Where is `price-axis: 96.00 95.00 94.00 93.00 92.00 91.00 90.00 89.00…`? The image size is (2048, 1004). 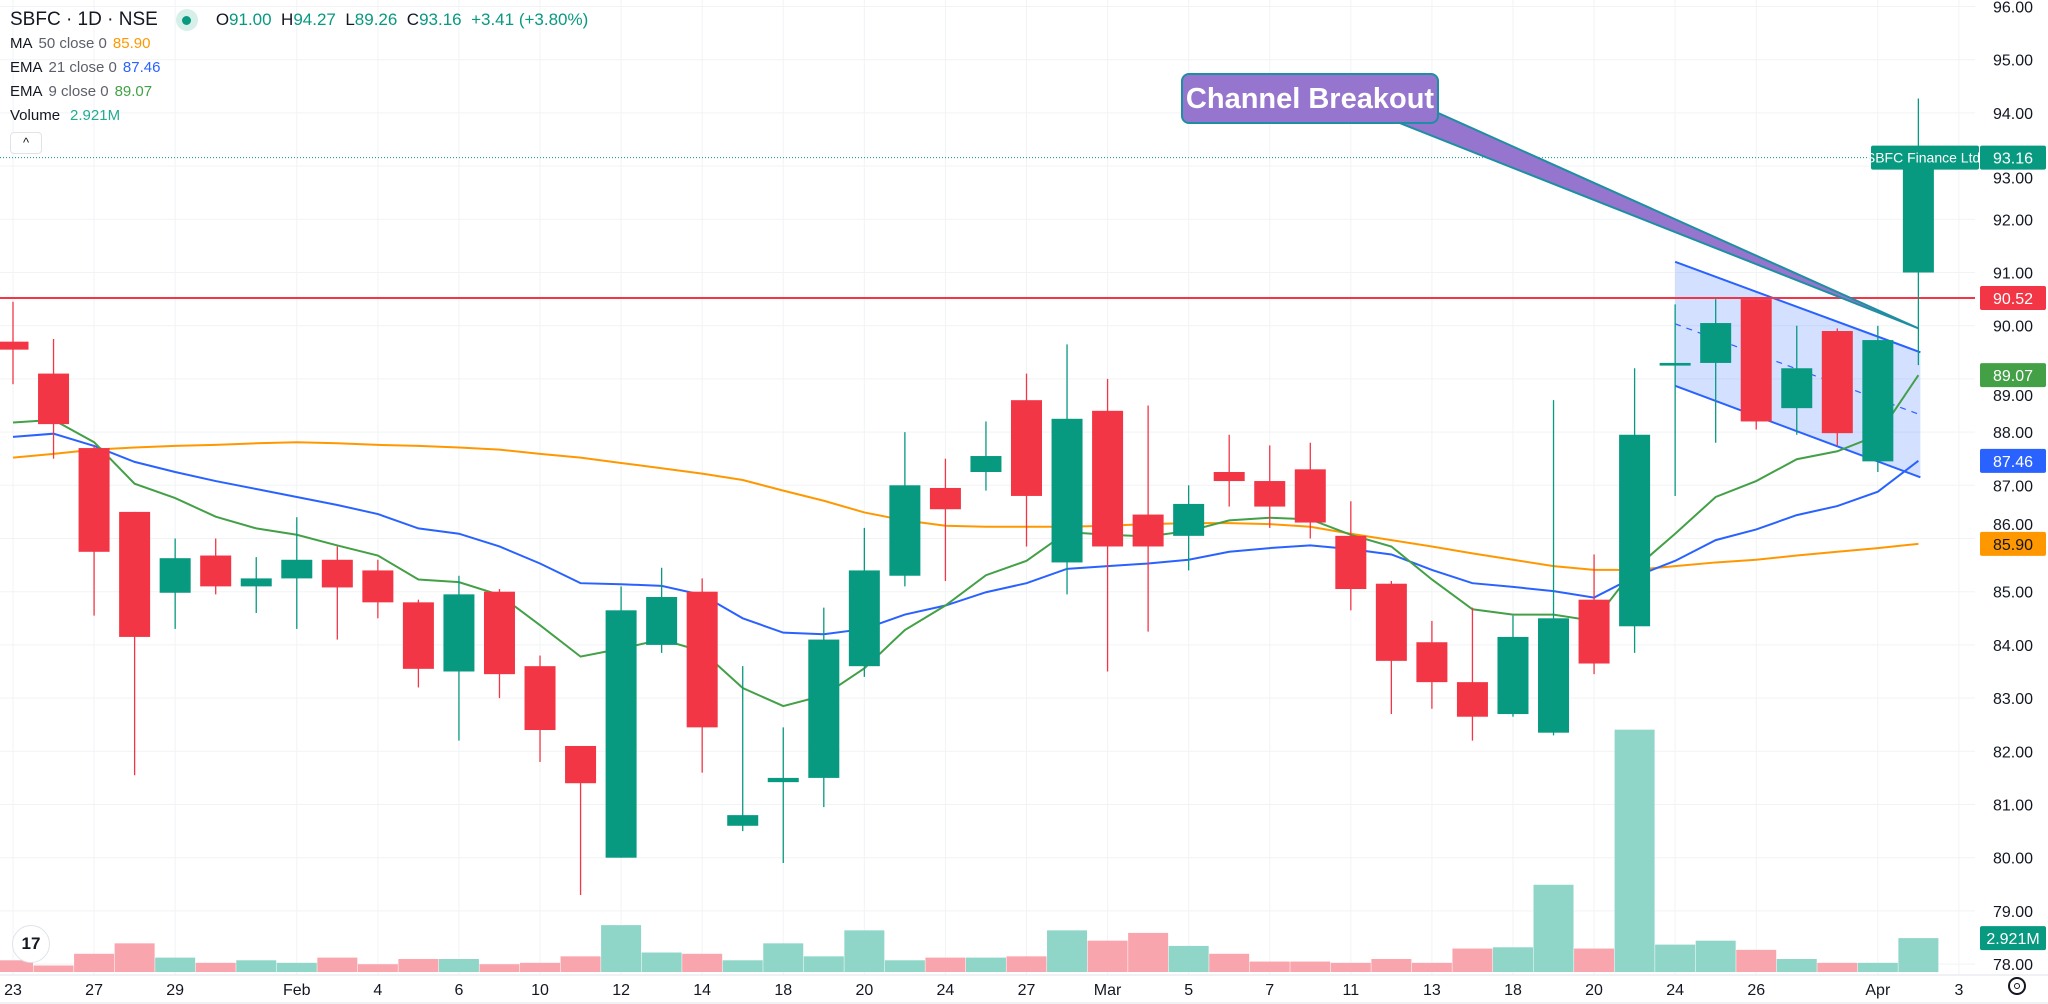 price-axis: 96.00 95.00 94.00 93.00 92.00 91.00 90.00 89.00… is located at coordinates (1956, 487).